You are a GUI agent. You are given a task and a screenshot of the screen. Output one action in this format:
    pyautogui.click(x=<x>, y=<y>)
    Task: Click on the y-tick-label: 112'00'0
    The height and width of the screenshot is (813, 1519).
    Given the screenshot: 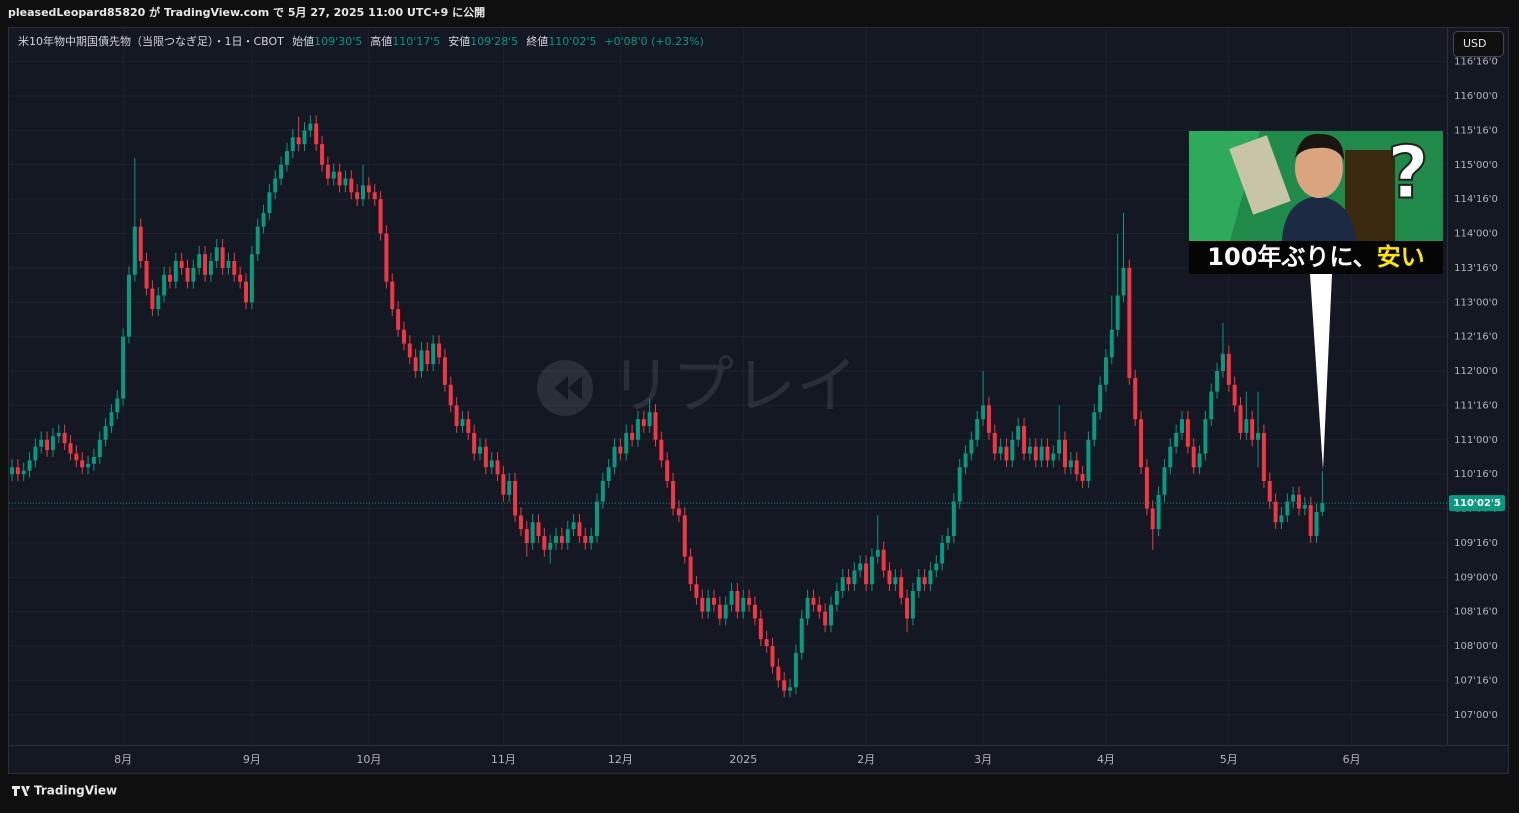 What is the action you would take?
    pyautogui.click(x=1476, y=371)
    